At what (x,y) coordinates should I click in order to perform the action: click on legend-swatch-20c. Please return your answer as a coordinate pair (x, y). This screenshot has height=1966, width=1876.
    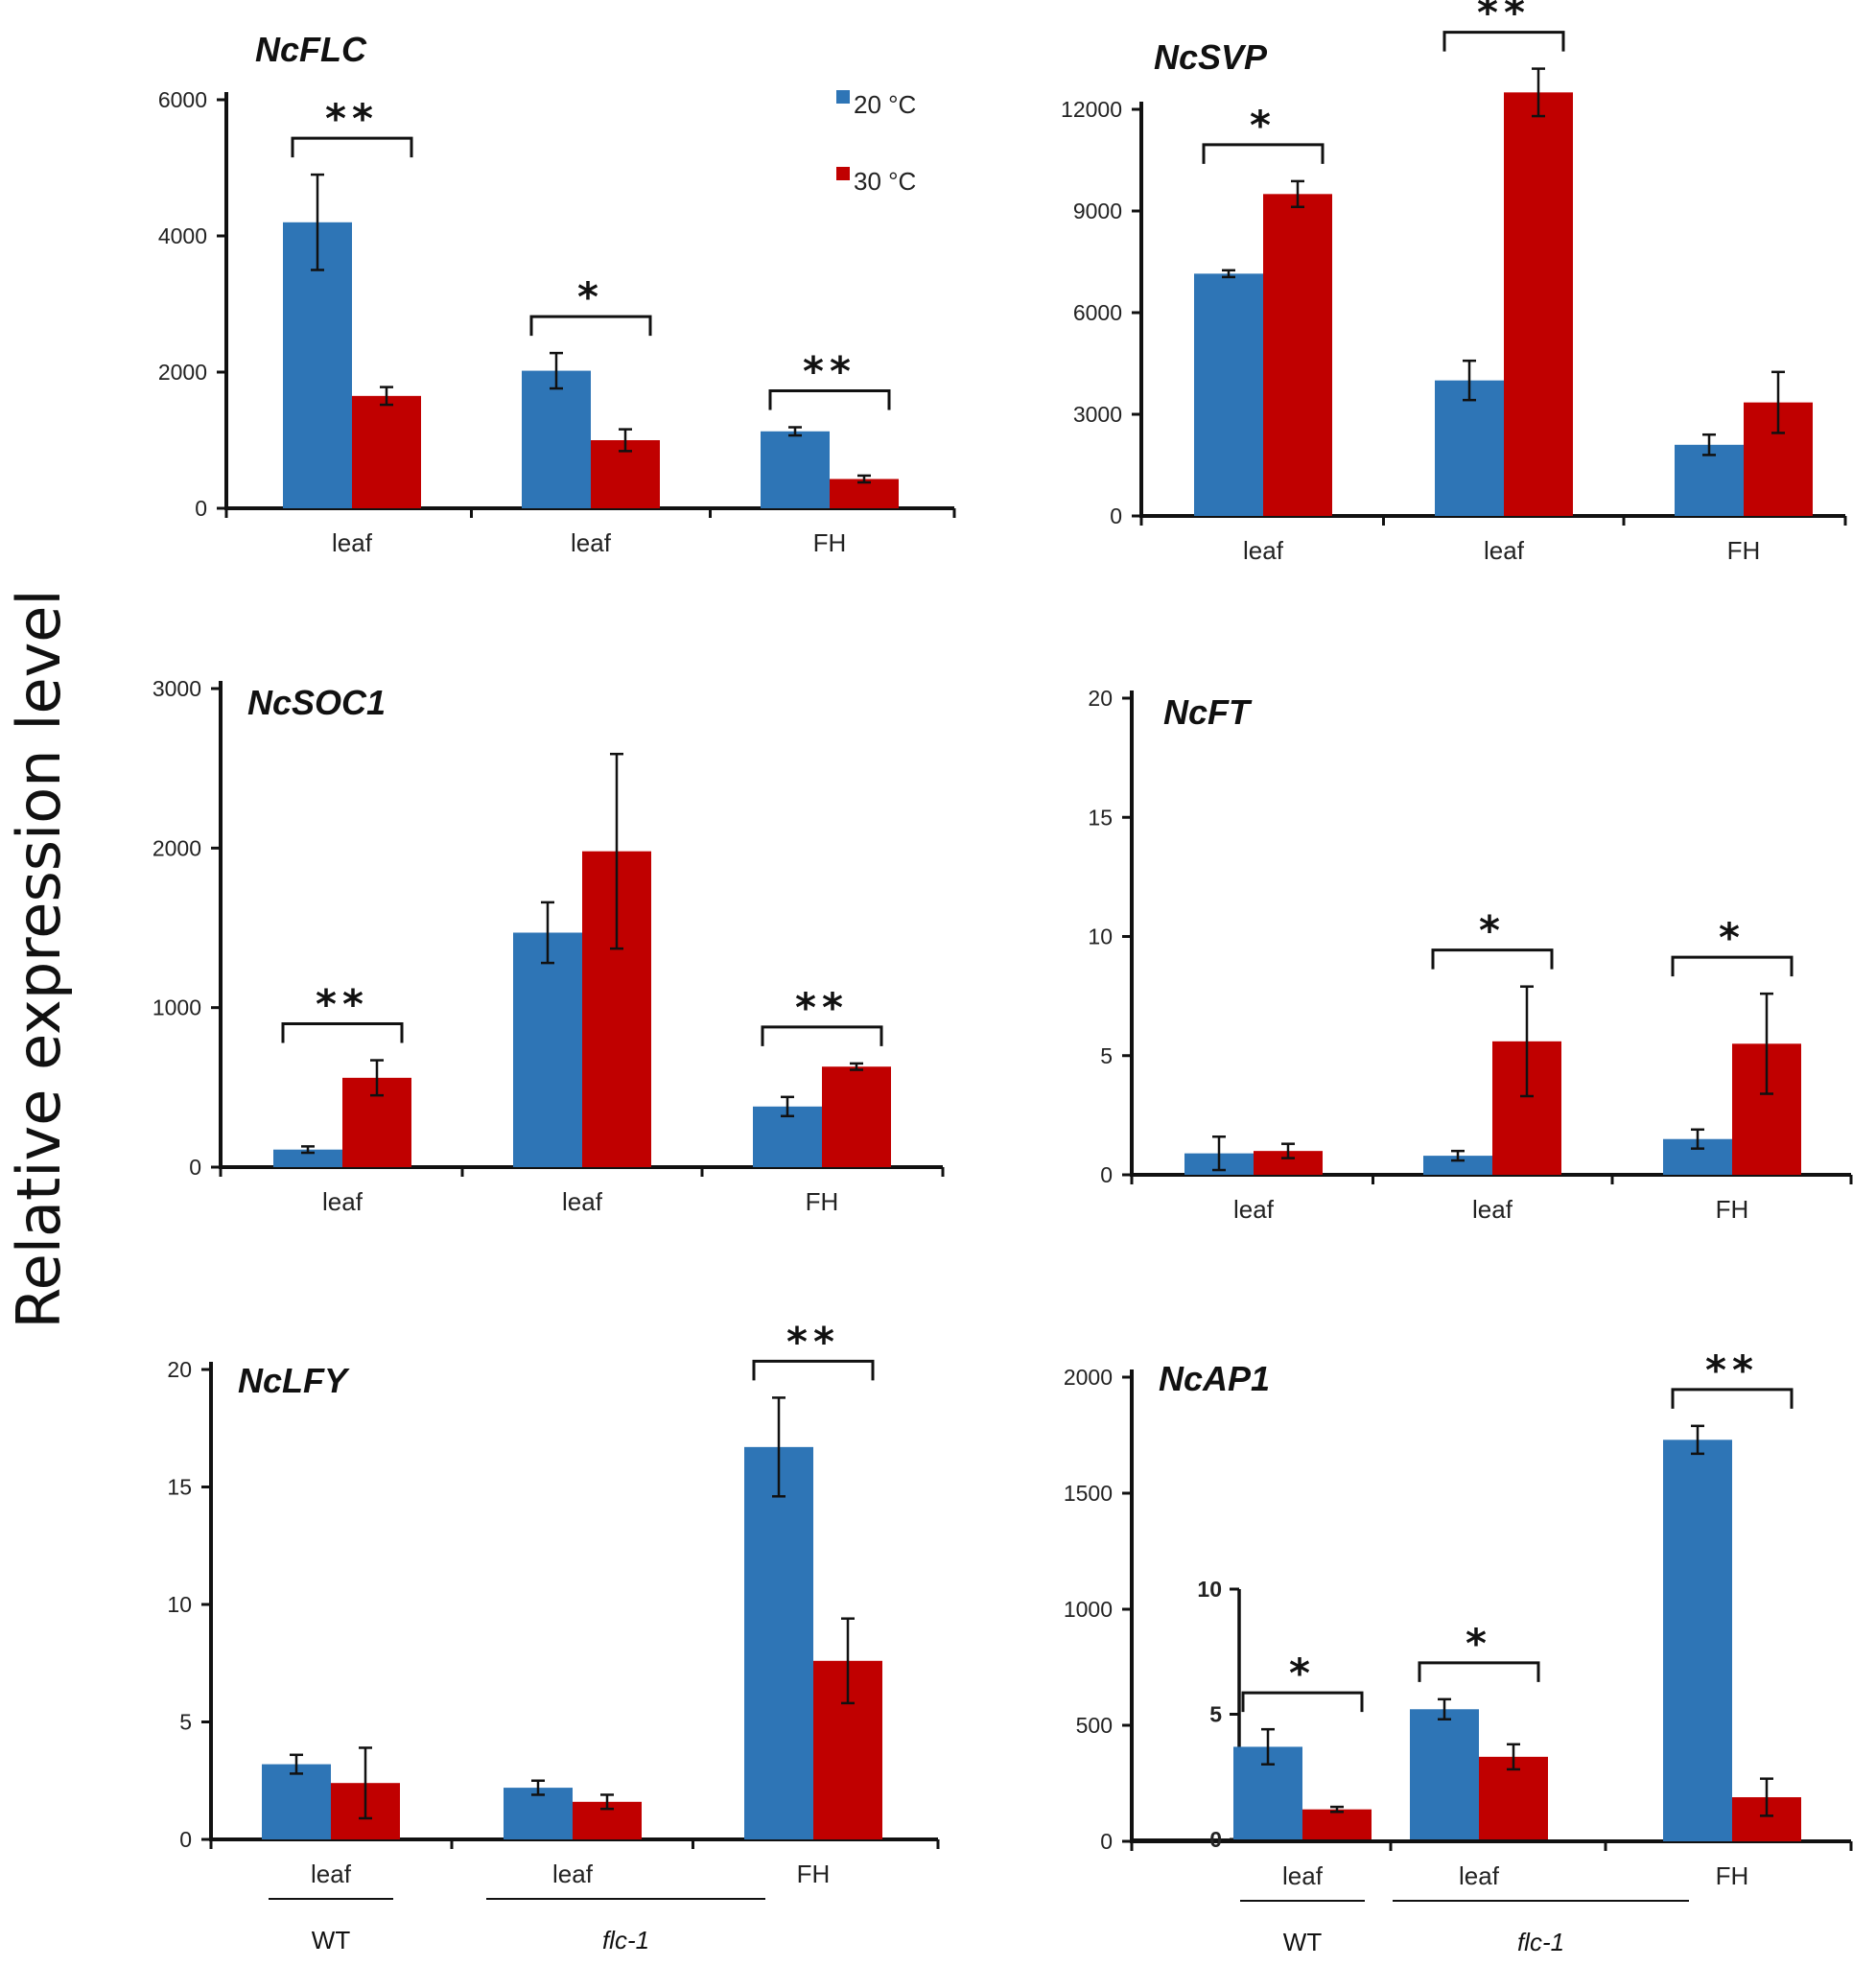
    Looking at the image, I should click on (843, 97).